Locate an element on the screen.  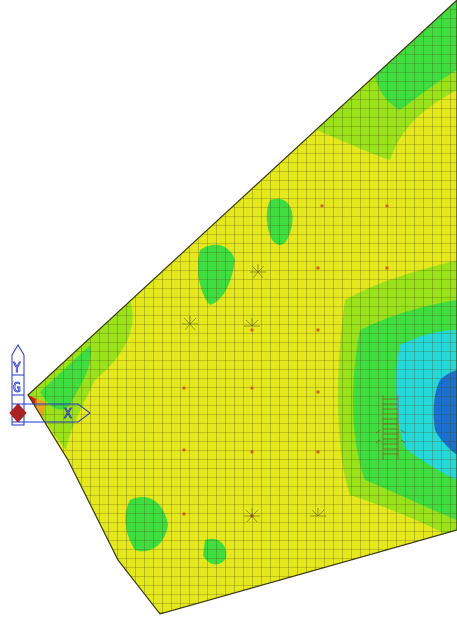
y-axis-label: Y is located at coordinates (17, 368).